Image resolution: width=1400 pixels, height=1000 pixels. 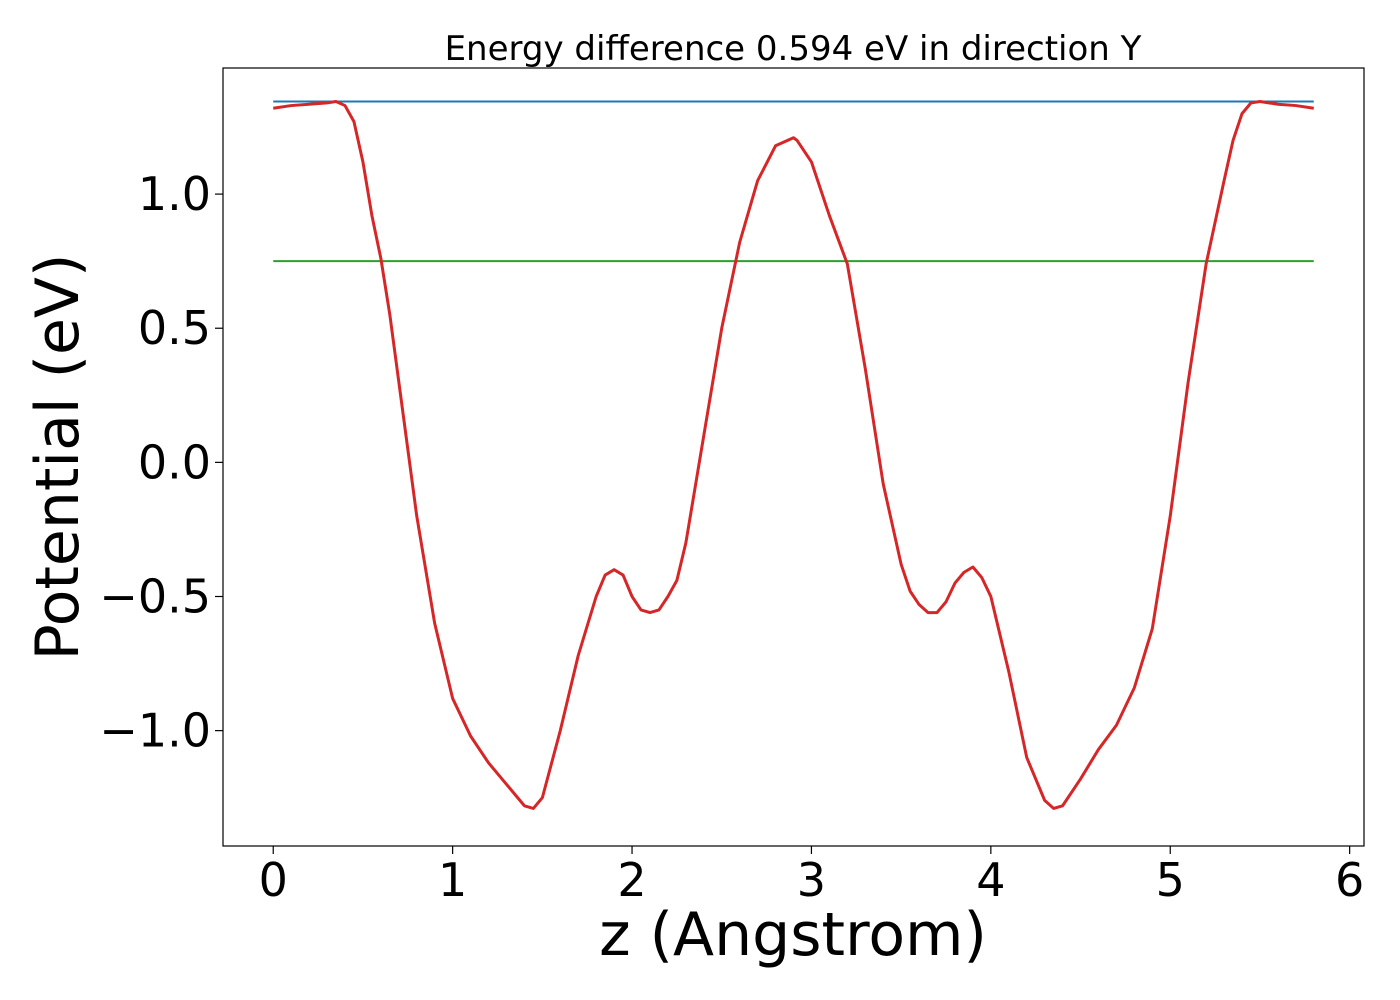 What do you see at coordinates (58, 457) in the screenshot?
I see `y-axis-label: Potential (eV)` at bounding box center [58, 457].